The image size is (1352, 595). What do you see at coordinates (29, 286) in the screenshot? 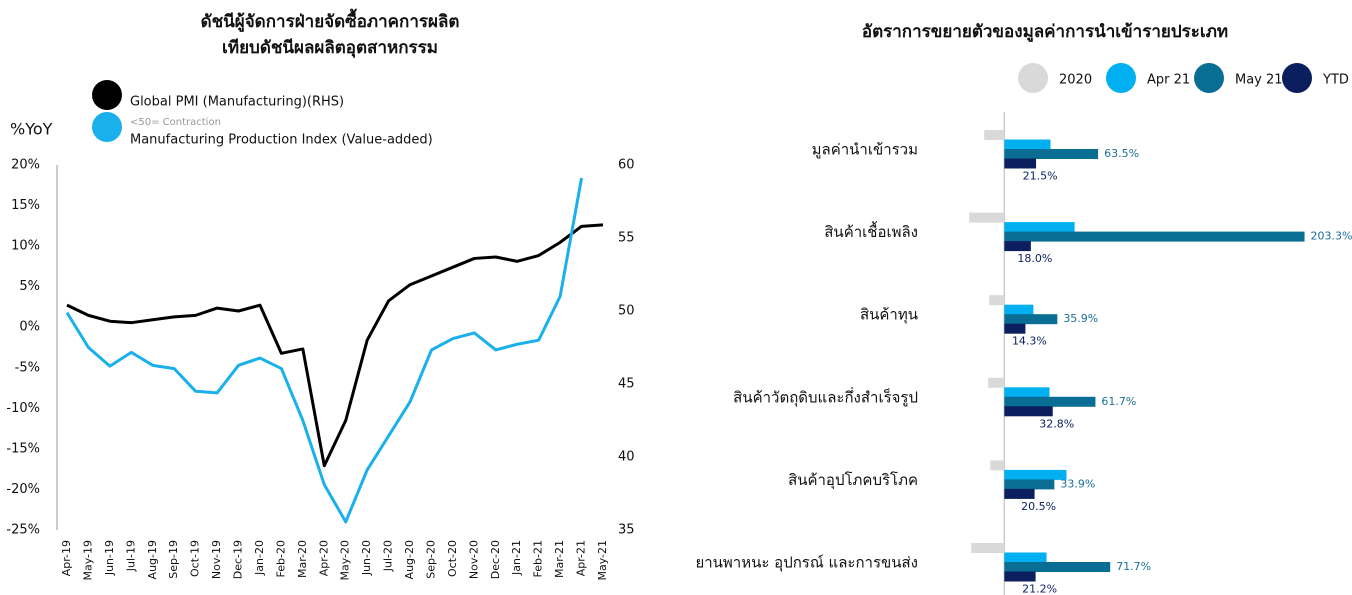
I see `y-tick-label: 5%` at bounding box center [29, 286].